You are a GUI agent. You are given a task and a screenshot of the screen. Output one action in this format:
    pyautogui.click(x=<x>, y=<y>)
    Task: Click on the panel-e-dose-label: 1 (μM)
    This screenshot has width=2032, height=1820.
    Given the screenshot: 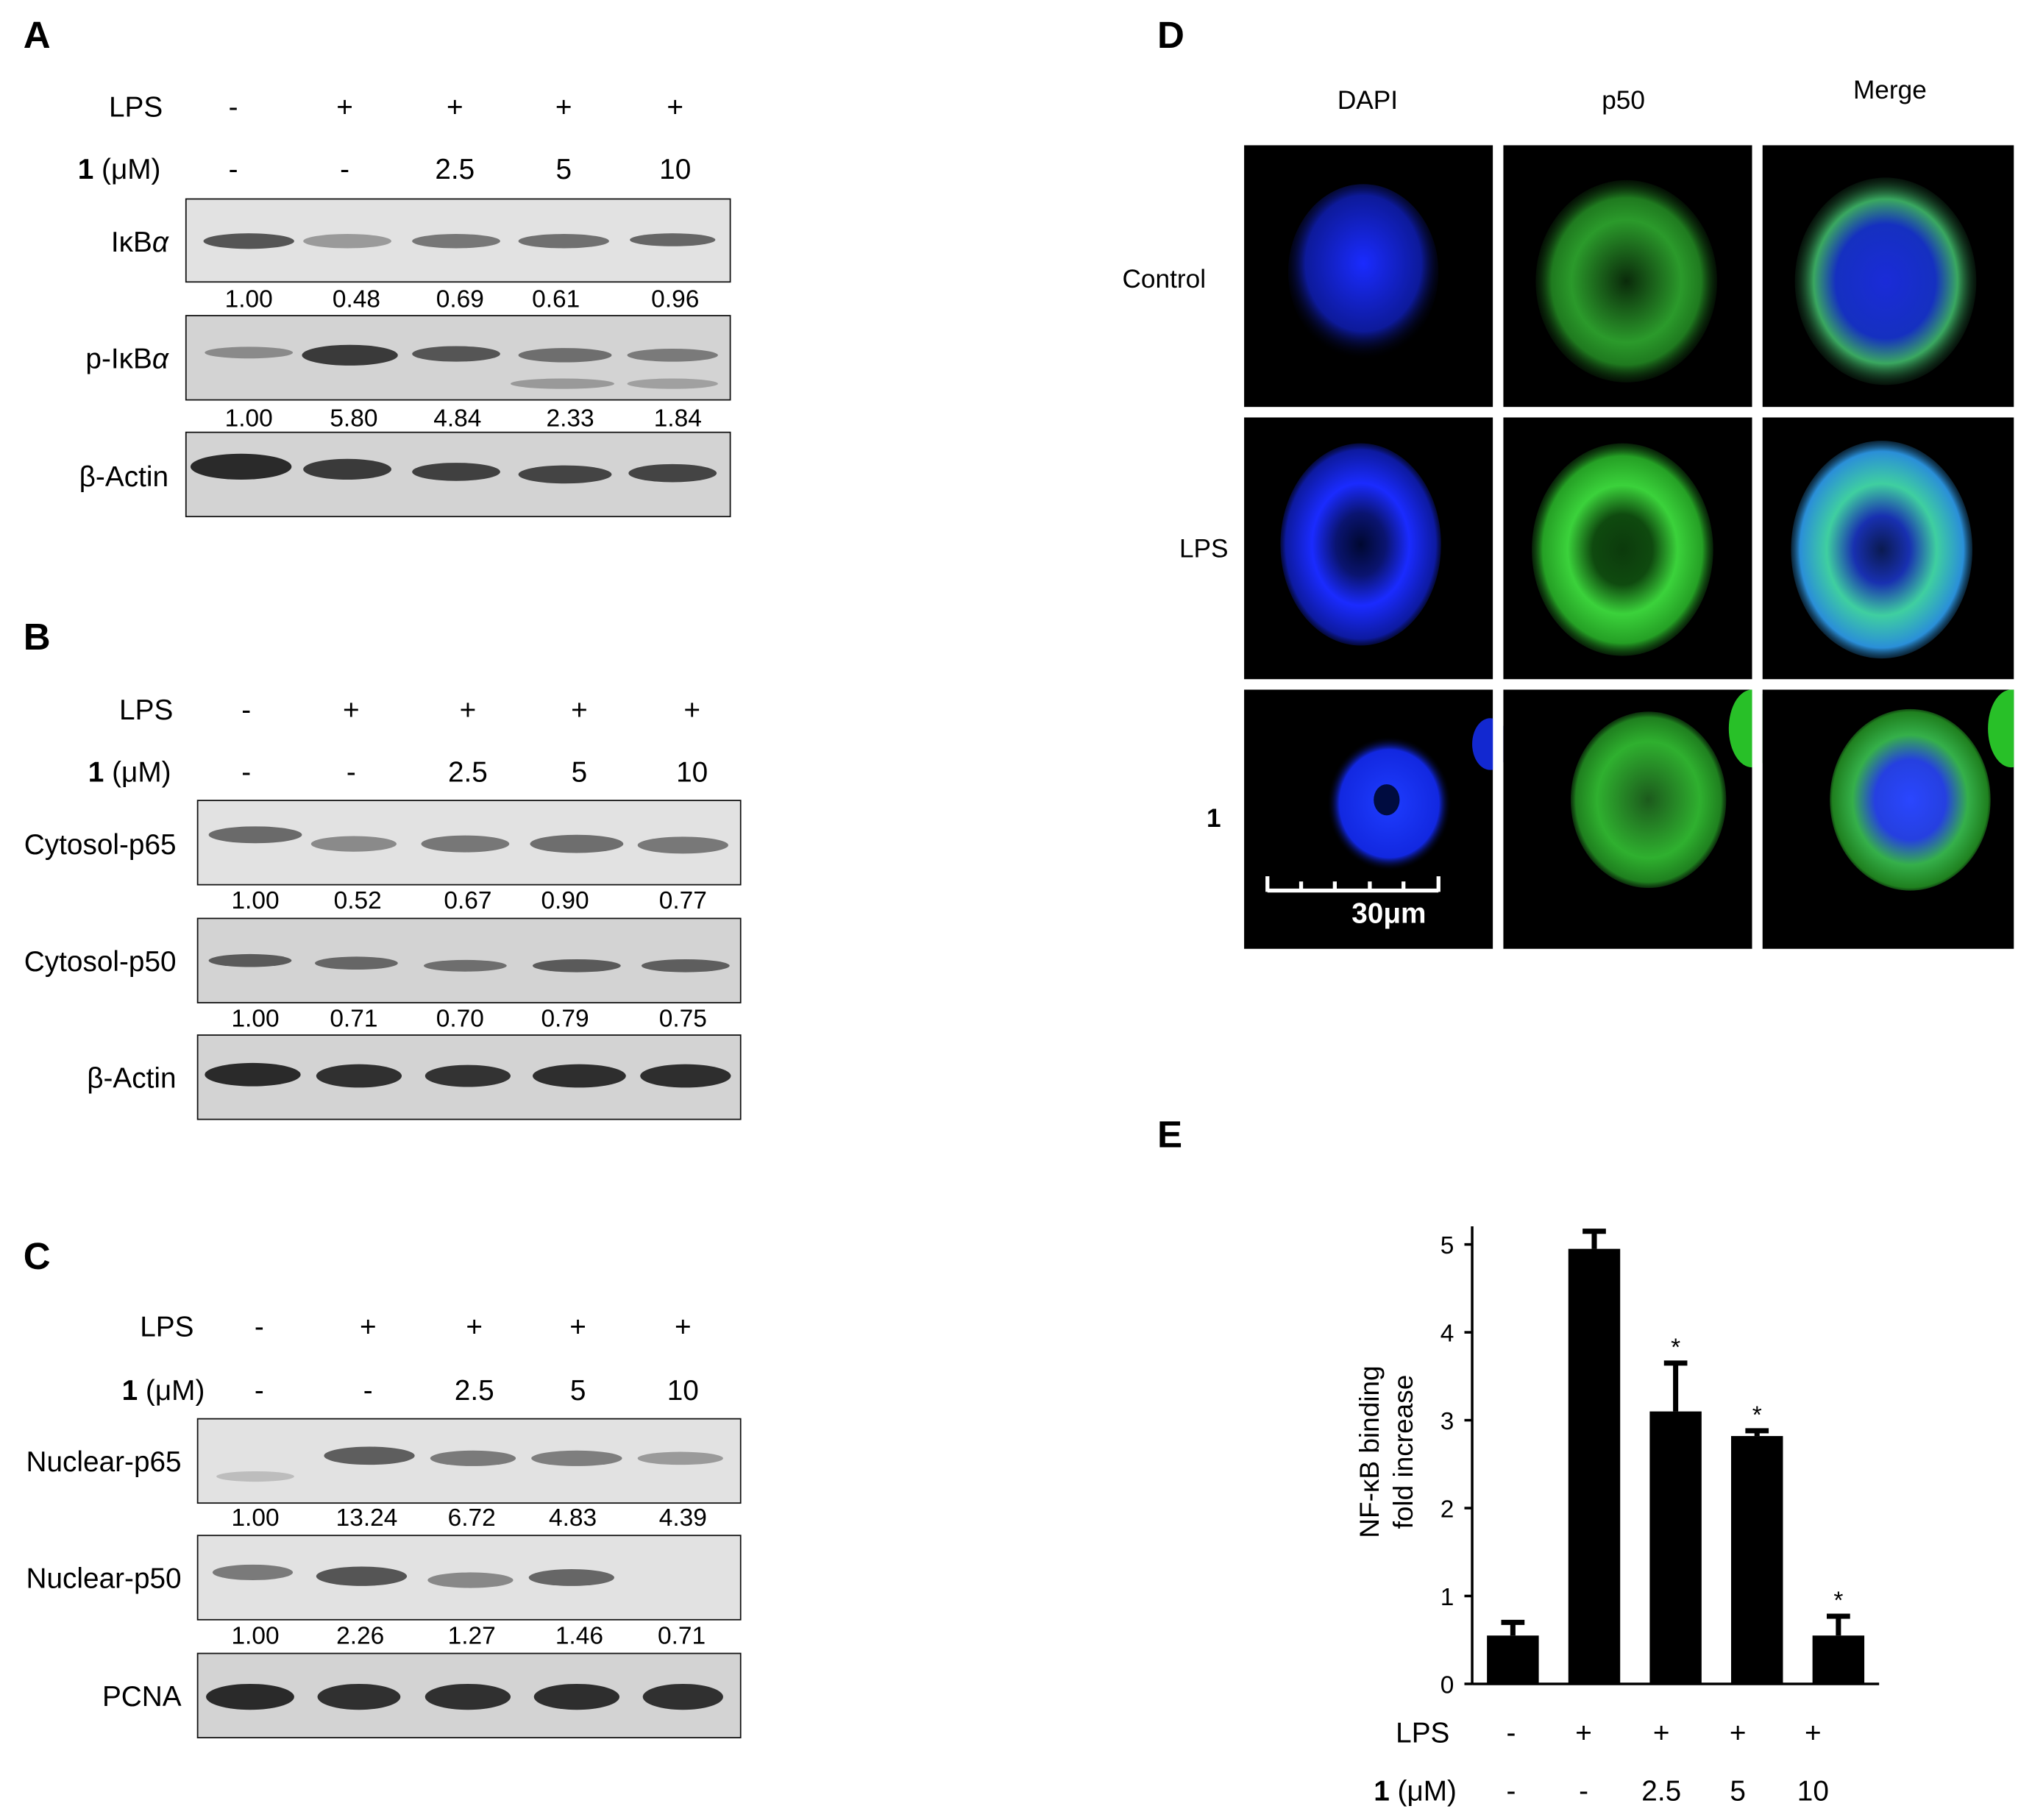 What is the action you would take?
    pyautogui.click(x=1415, y=1791)
    